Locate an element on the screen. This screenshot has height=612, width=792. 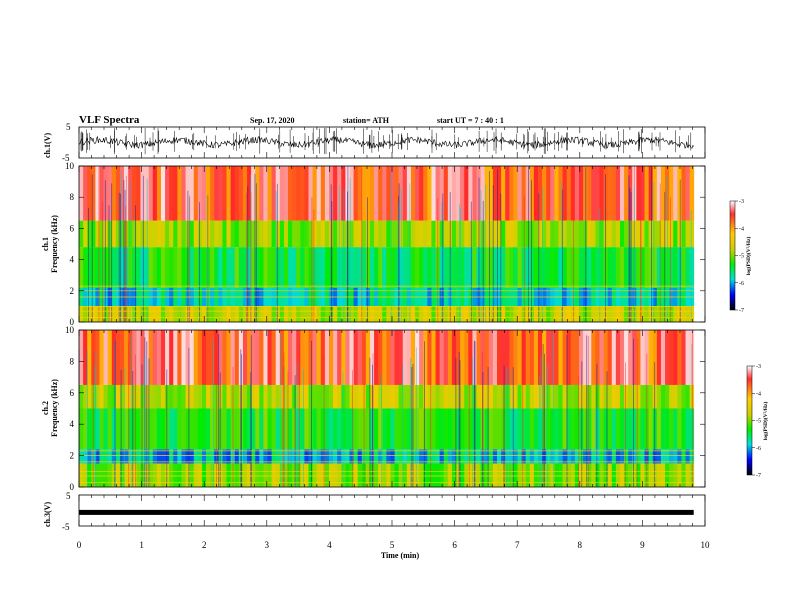
frequency-tick-label: 10 is located at coordinates (70, 330).